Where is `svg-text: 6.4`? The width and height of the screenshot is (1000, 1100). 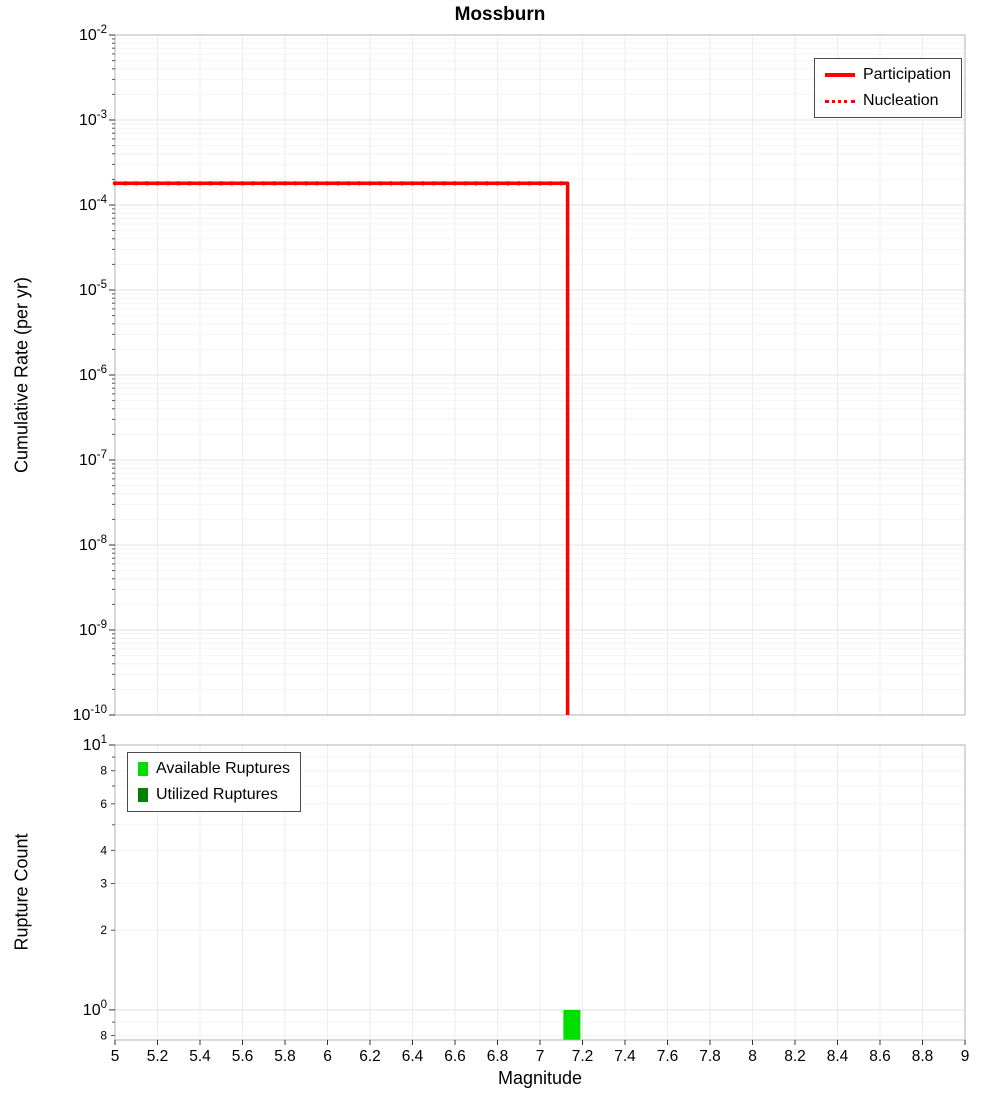
svg-text: 6.4 is located at coordinates (413, 1056).